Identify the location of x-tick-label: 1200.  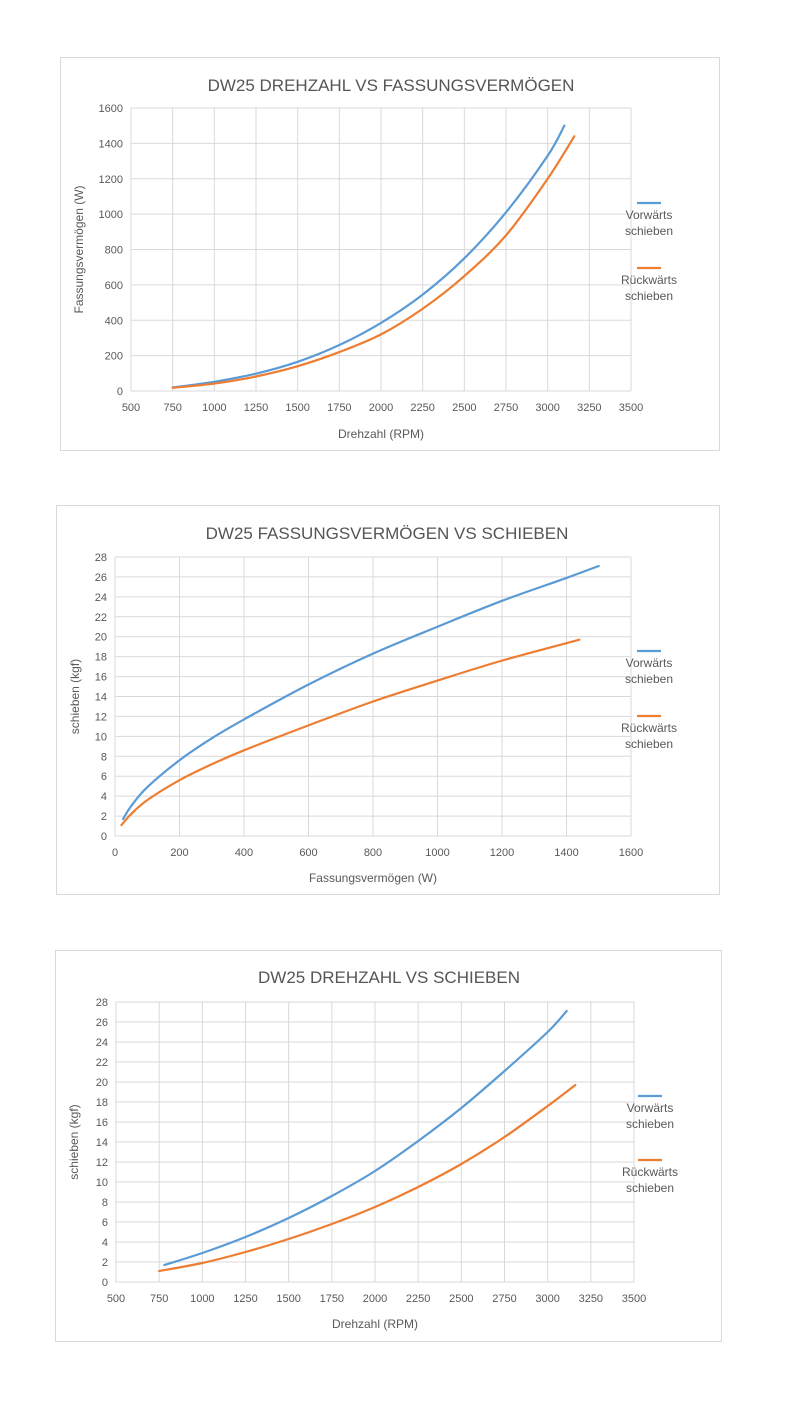
(502, 853).